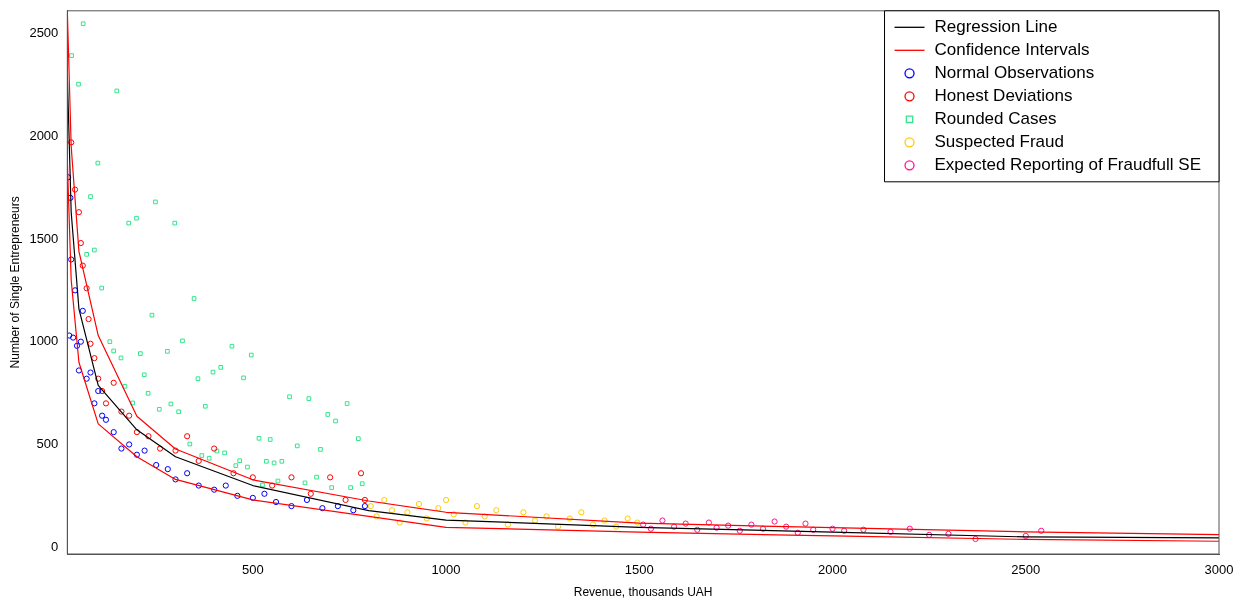 Image resolution: width=1247 pixels, height=608 pixels. What do you see at coordinates (999, 141) in the screenshot?
I see `legend-label: Suspected Fraud` at bounding box center [999, 141].